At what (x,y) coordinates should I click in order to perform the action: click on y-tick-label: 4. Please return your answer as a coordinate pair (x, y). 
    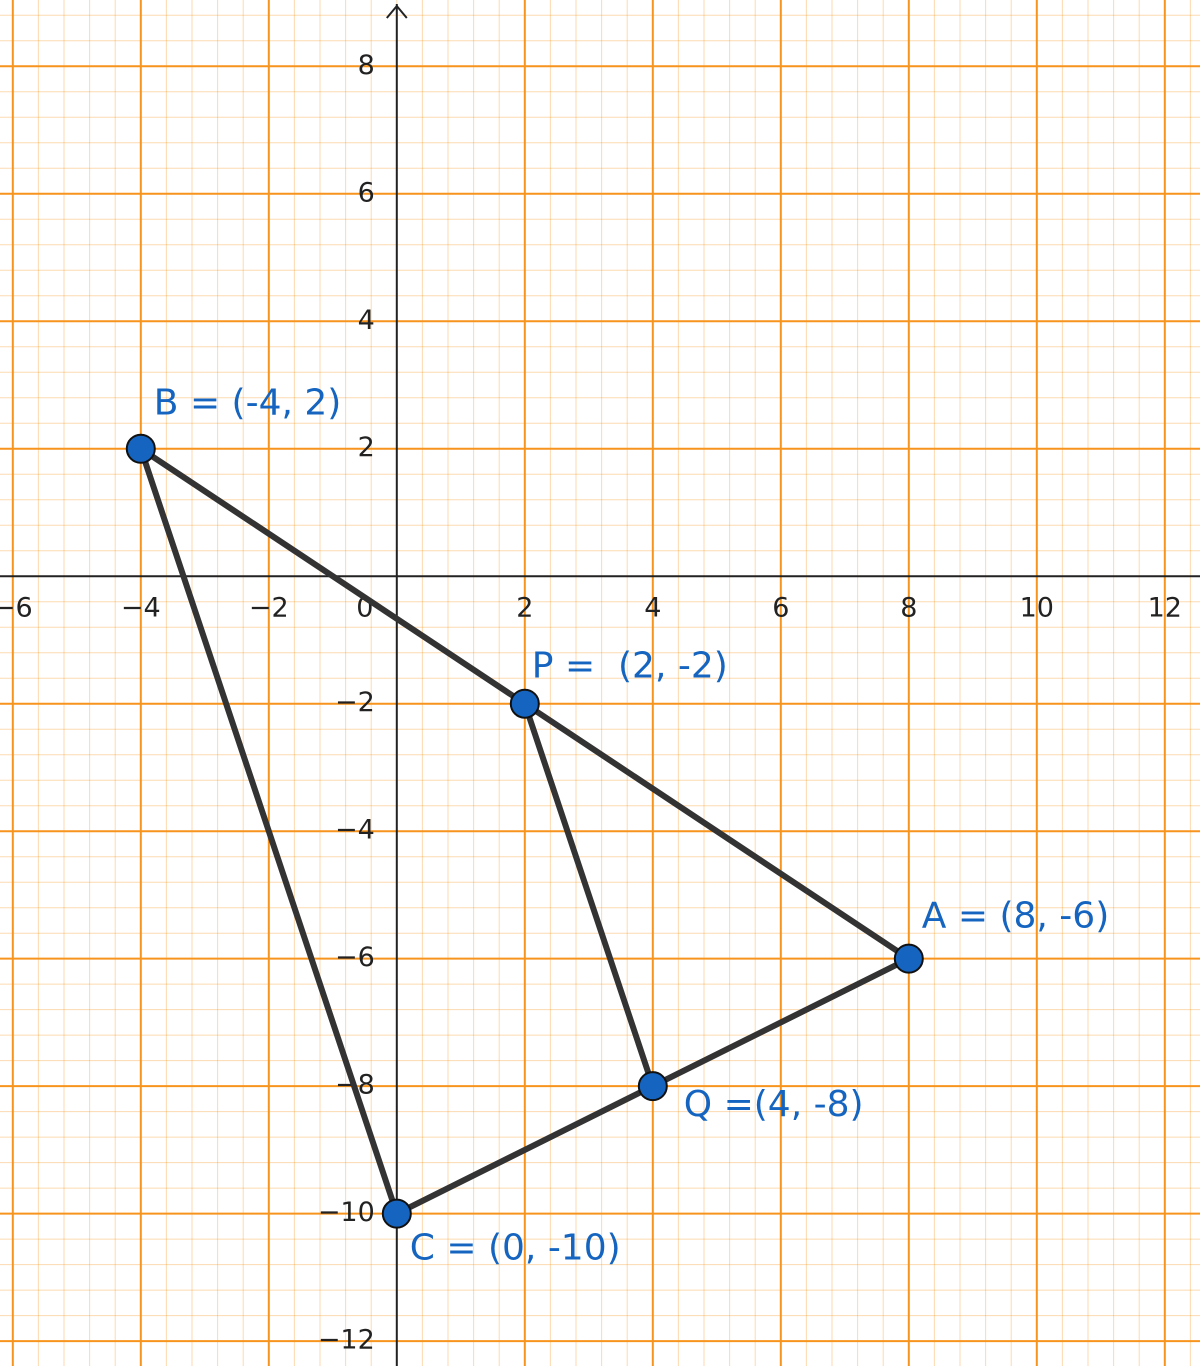
    Looking at the image, I should click on (366, 320).